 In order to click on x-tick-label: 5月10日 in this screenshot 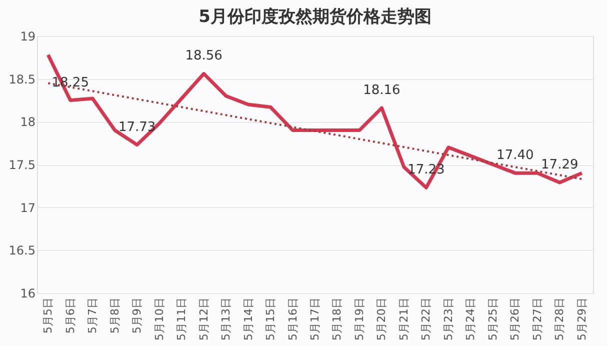, I will do `click(159, 319)`.